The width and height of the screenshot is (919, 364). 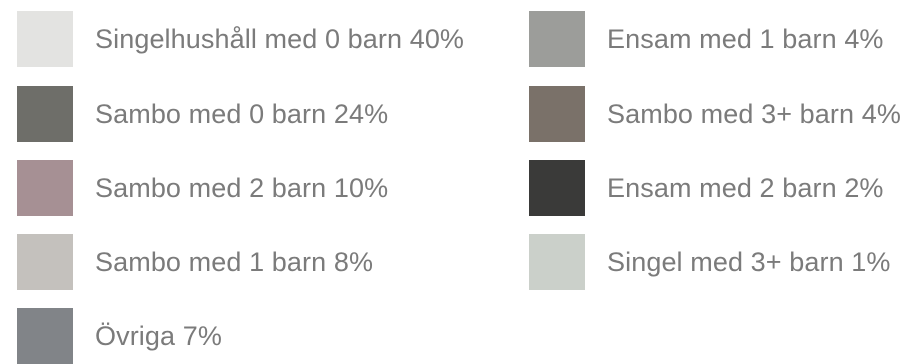 I want to click on legend-item: Sambo med 3+ barn 4%, so click(x=715, y=114).